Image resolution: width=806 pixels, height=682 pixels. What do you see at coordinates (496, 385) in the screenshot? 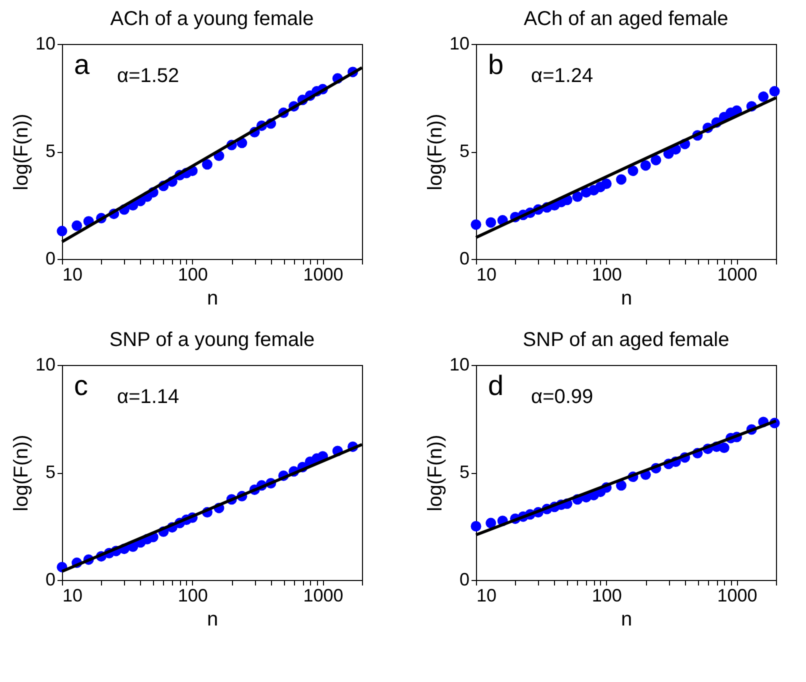
I see `annotation: d` at bounding box center [496, 385].